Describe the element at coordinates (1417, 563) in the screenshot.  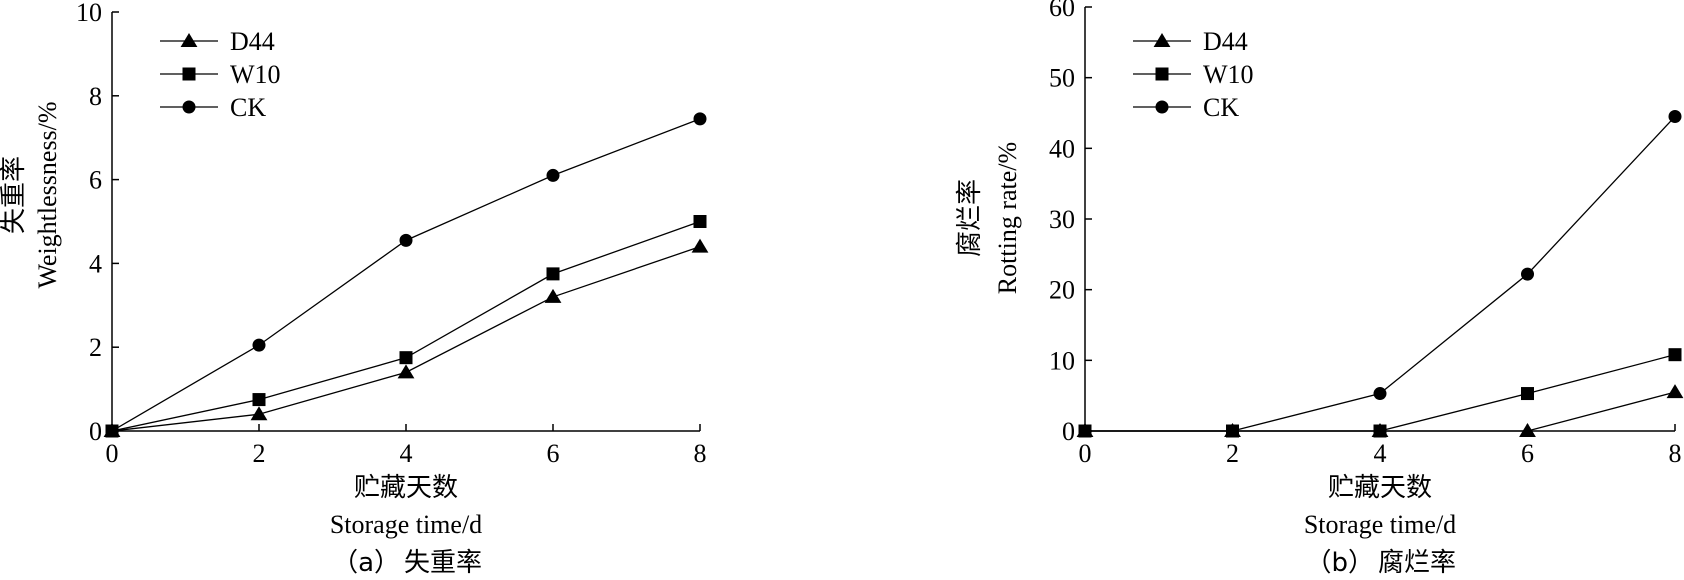
I see `panel-caption-text: 腐烂率` at that location.